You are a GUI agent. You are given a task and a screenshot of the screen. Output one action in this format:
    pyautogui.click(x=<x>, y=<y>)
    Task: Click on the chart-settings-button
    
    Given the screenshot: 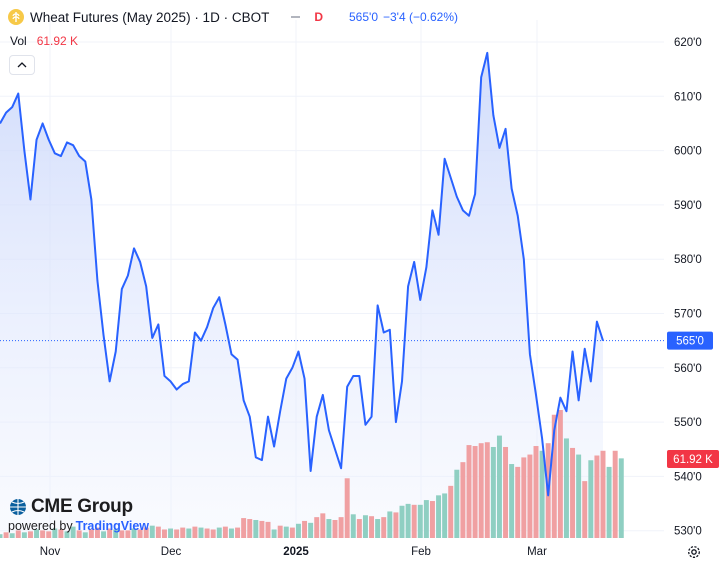 What is the action you would take?
    pyautogui.click(x=694, y=552)
    